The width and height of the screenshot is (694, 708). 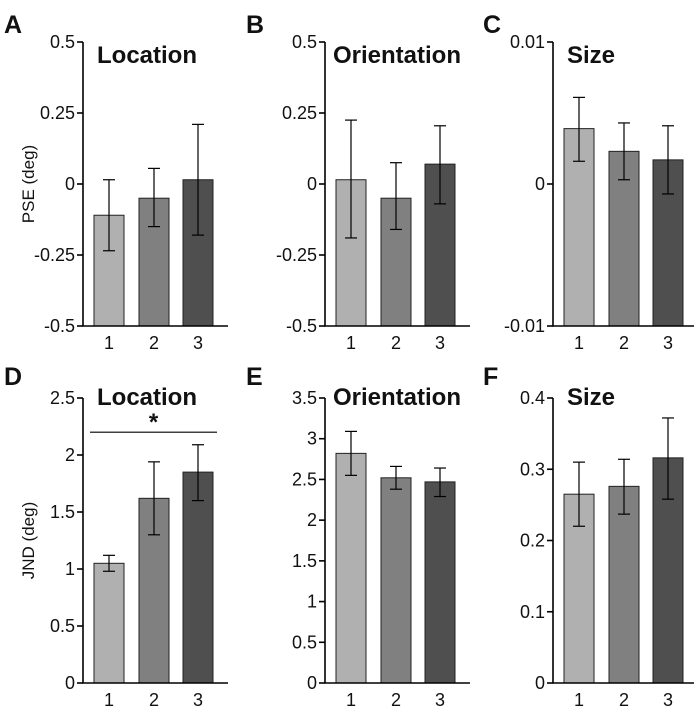 What do you see at coordinates (28, 184) in the screenshot?
I see `y-axis-label: PSE (deg)` at bounding box center [28, 184].